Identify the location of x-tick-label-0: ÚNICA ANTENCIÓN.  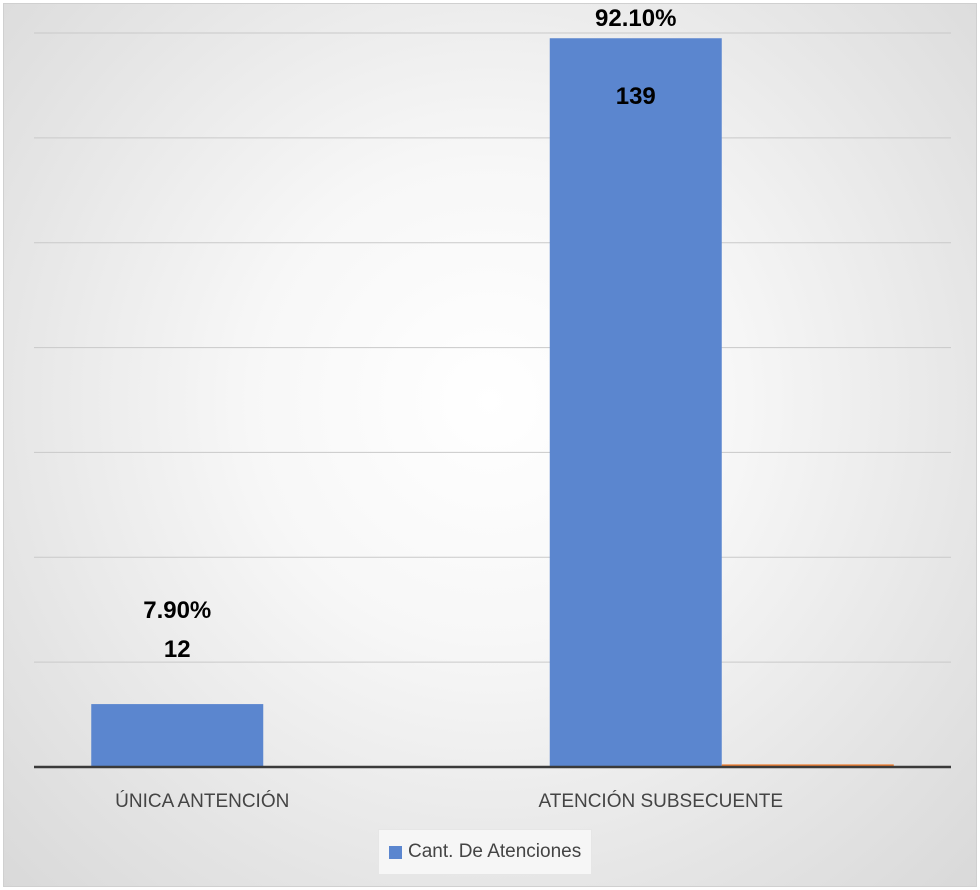
(202, 801).